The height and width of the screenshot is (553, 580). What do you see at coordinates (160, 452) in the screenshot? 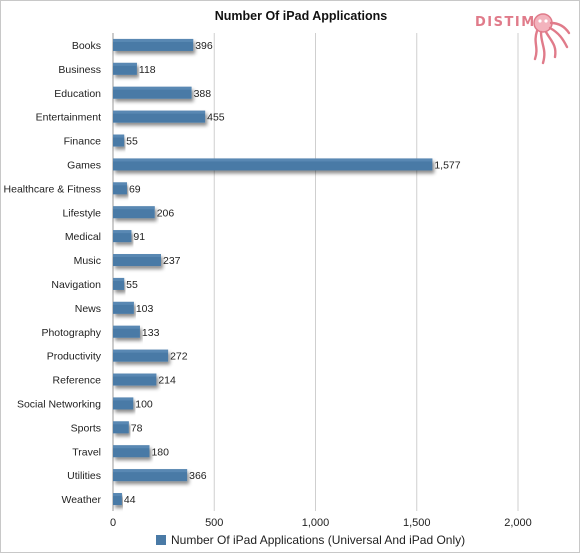
I see `data-label: 180` at bounding box center [160, 452].